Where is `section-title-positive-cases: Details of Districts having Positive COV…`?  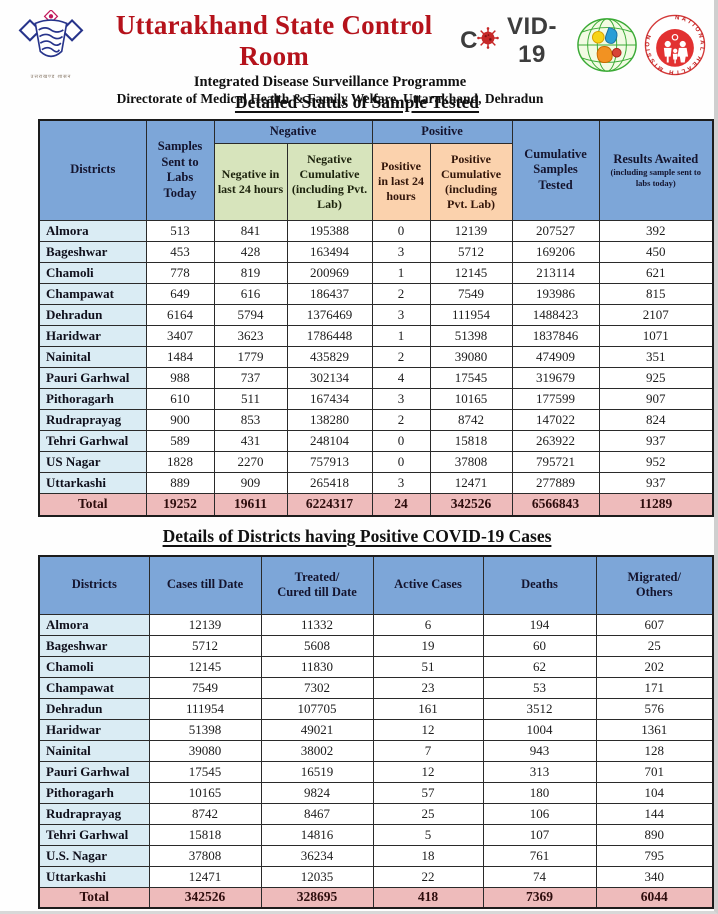
section-title-positive-cases: Details of Districts having Positive COV… is located at coordinates (357, 536).